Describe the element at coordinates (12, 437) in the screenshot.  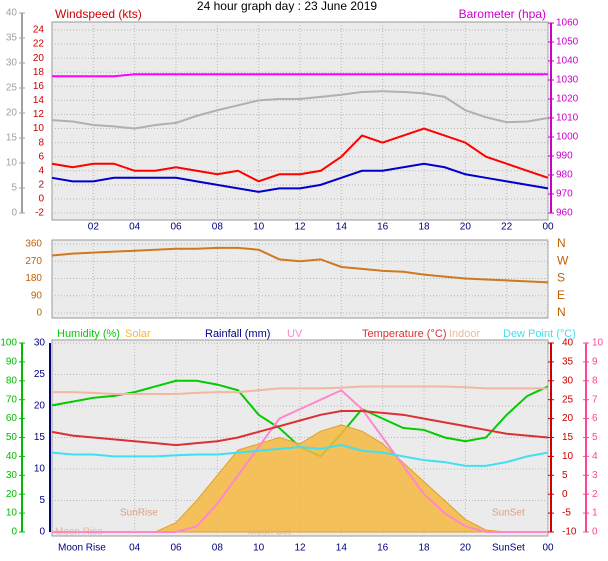
I see `y3-tick-label: 50` at that location.